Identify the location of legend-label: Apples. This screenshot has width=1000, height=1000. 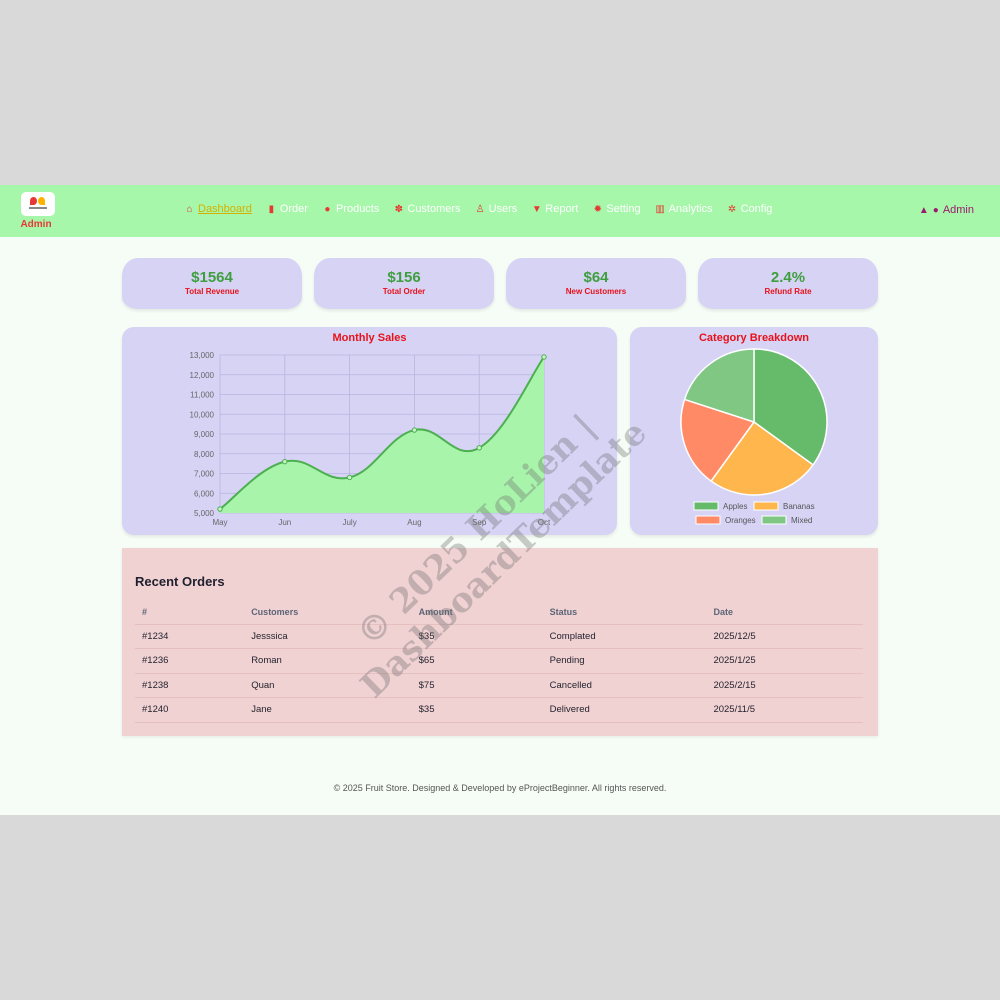
(735, 506).